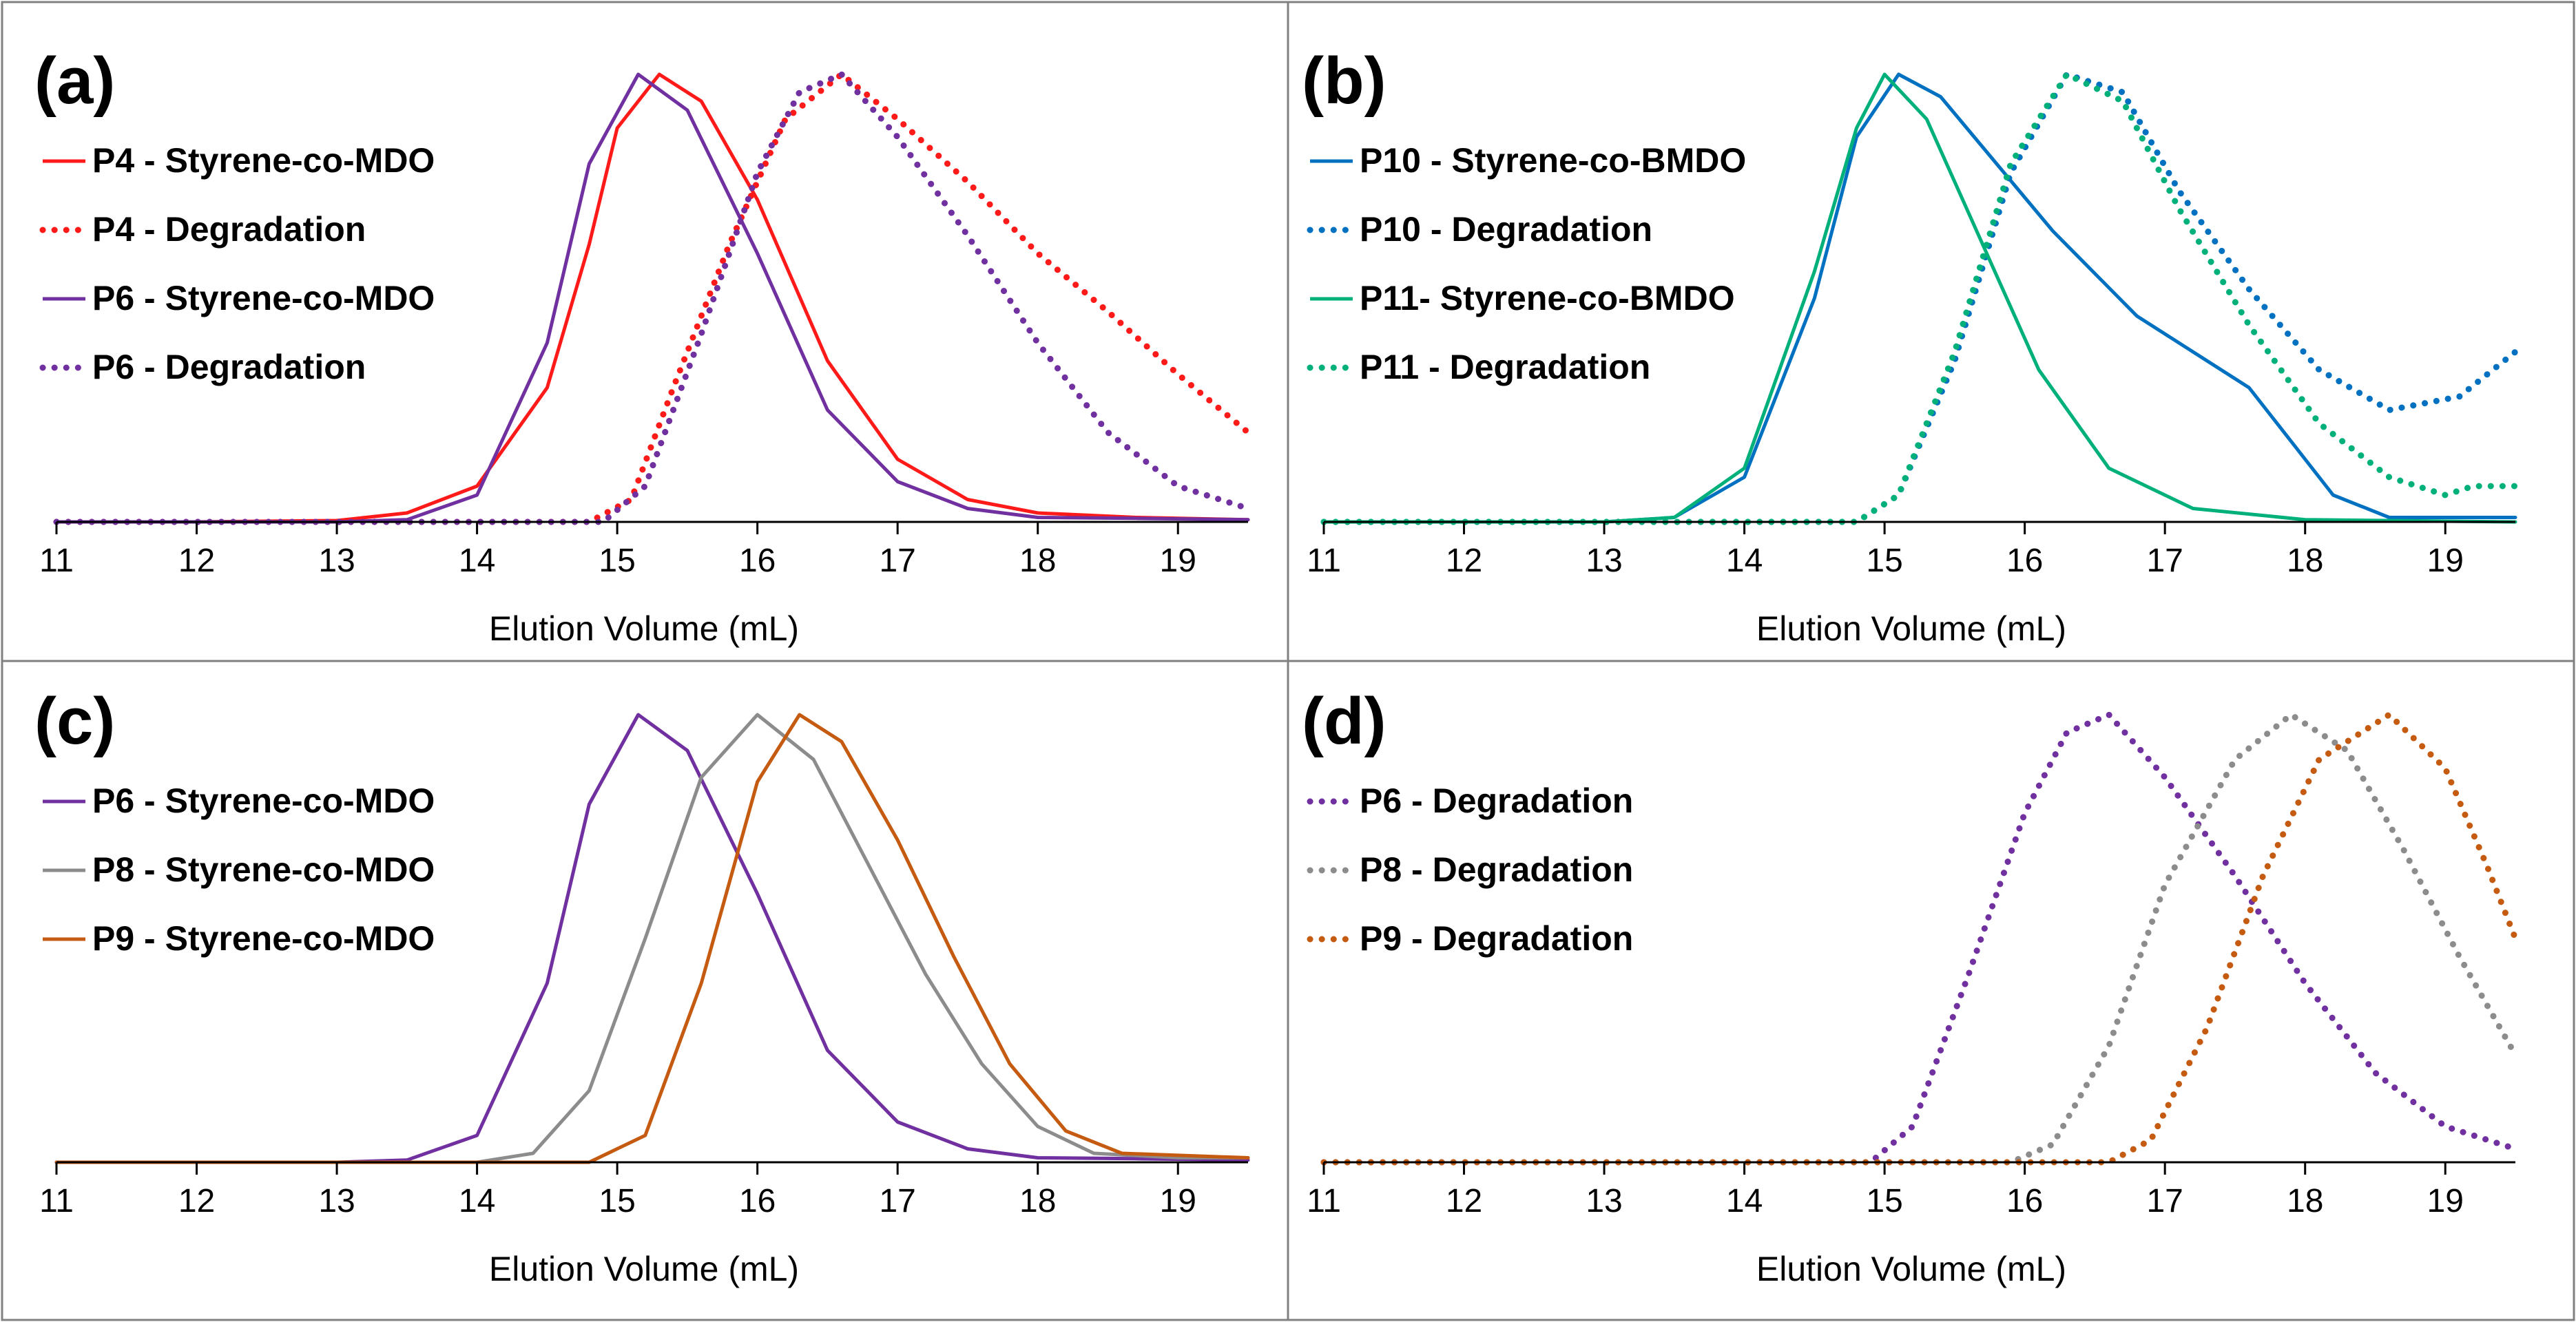 The image size is (2576, 1322). Describe the element at coordinates (1344, 81) in the screenshot. I see `panel-label: (b)` at that location.